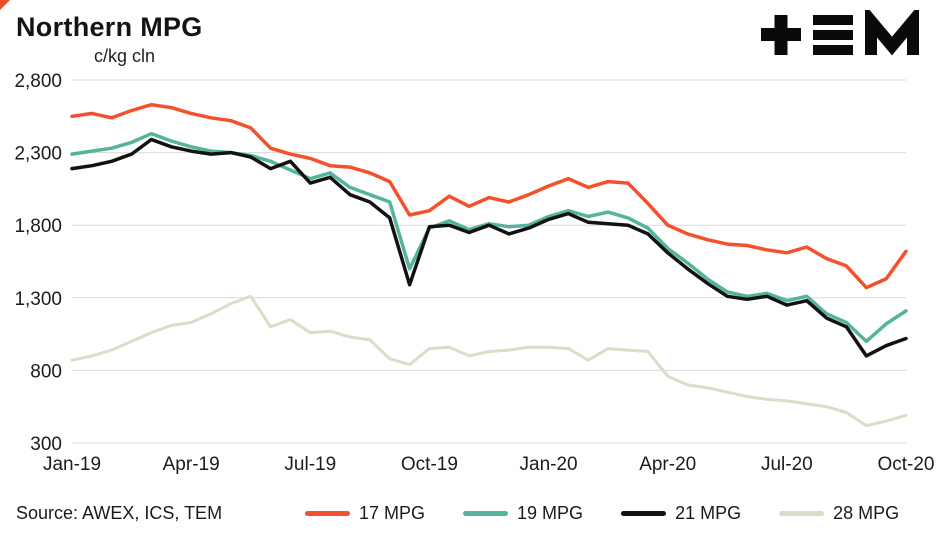 The image size is (939, 537). What do you see at coordinates (781, 35) in the screenshot?
I see `logo-plus-icon` at bounding box center [781, 35].